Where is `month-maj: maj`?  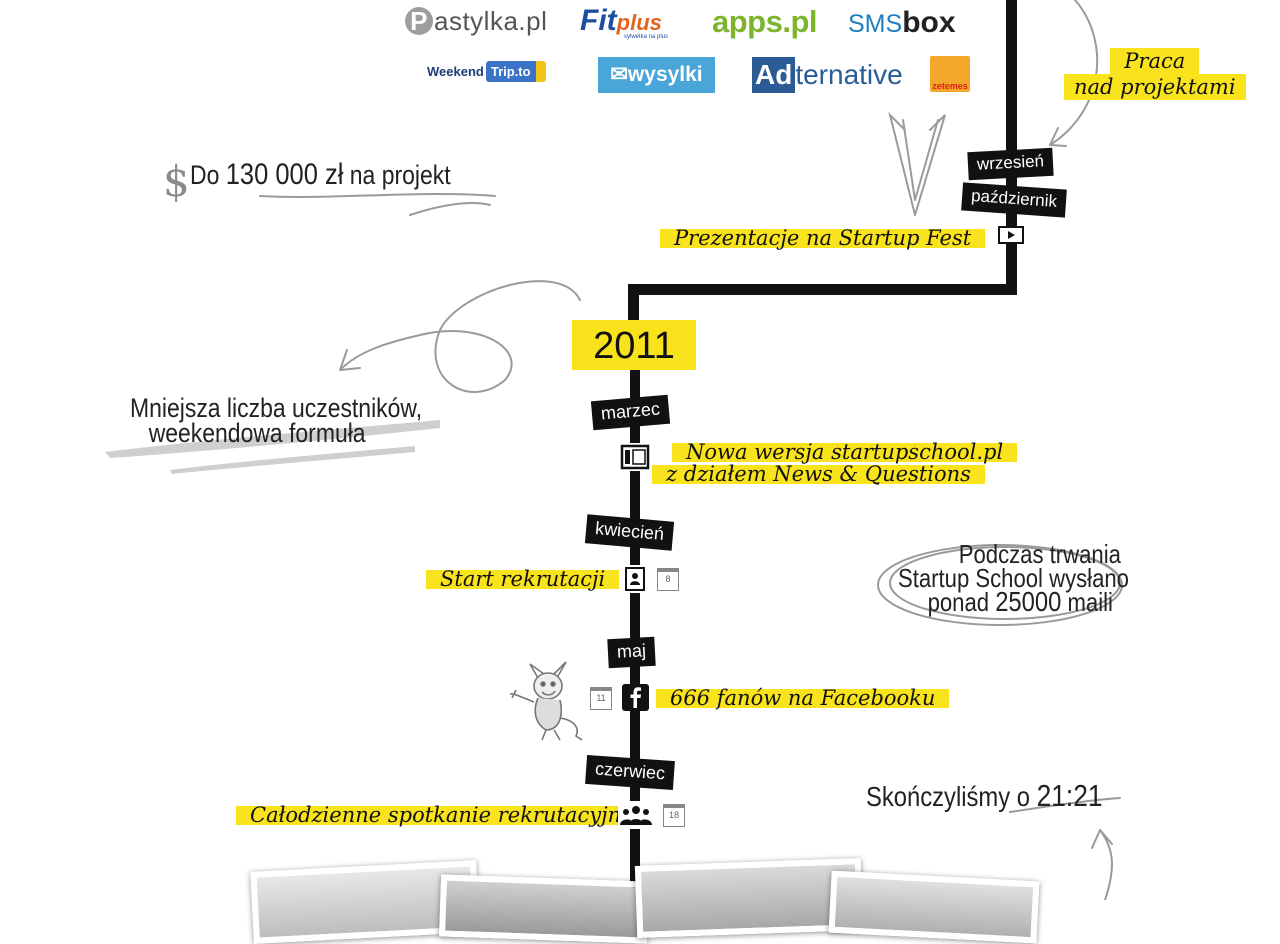
month-maj: maj is located at coordinates (631, 652).